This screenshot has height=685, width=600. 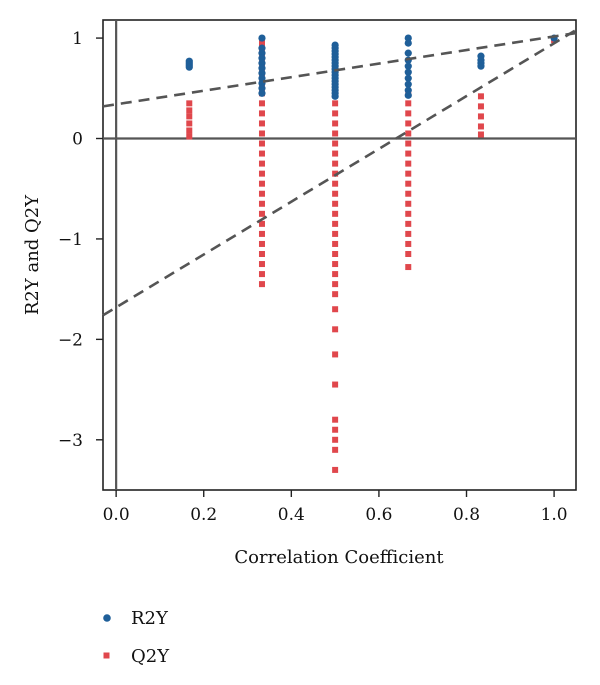 What do you see at coordinates (339, 557) in the screenshot?
I see `x-axis-title: Correlation Coefficient` at bounding box center [339, 557].